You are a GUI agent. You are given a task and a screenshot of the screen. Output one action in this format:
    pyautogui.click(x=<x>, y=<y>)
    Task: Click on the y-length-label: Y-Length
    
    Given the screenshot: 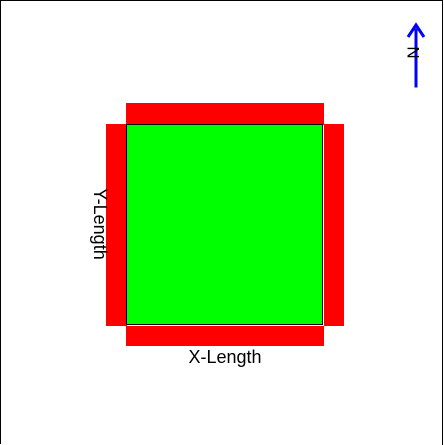 What is the action you would take?
    pyautogui.click(x=100, y=224)
    